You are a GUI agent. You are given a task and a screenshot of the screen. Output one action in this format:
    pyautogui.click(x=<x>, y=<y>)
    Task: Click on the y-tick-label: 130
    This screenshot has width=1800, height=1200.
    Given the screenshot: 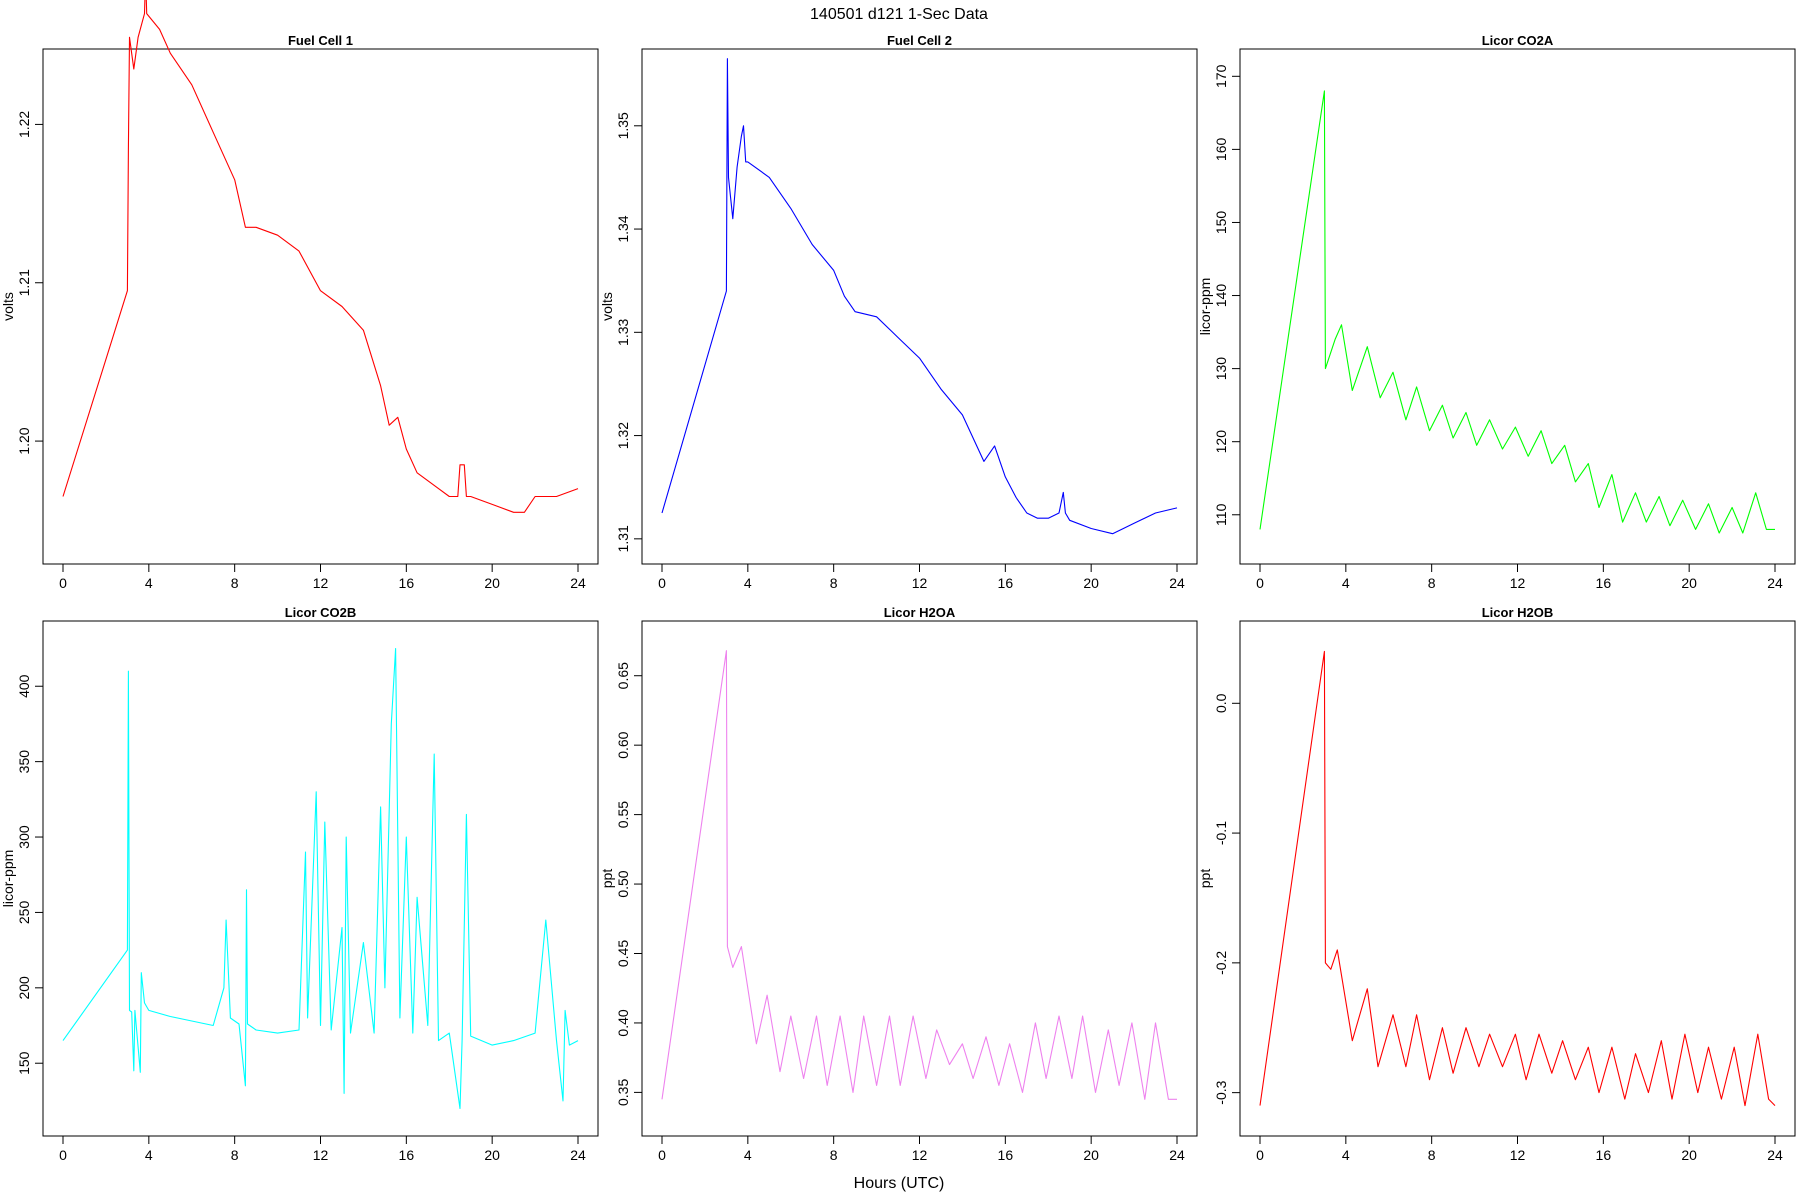 What is the action you would take?
    pyautogui.click(x=1221, y=369)
    